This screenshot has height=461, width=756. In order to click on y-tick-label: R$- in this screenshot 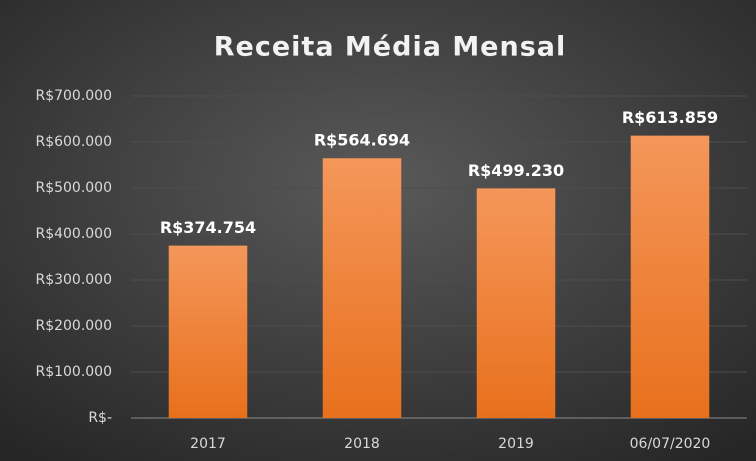, I will do `click(100, 418)`.